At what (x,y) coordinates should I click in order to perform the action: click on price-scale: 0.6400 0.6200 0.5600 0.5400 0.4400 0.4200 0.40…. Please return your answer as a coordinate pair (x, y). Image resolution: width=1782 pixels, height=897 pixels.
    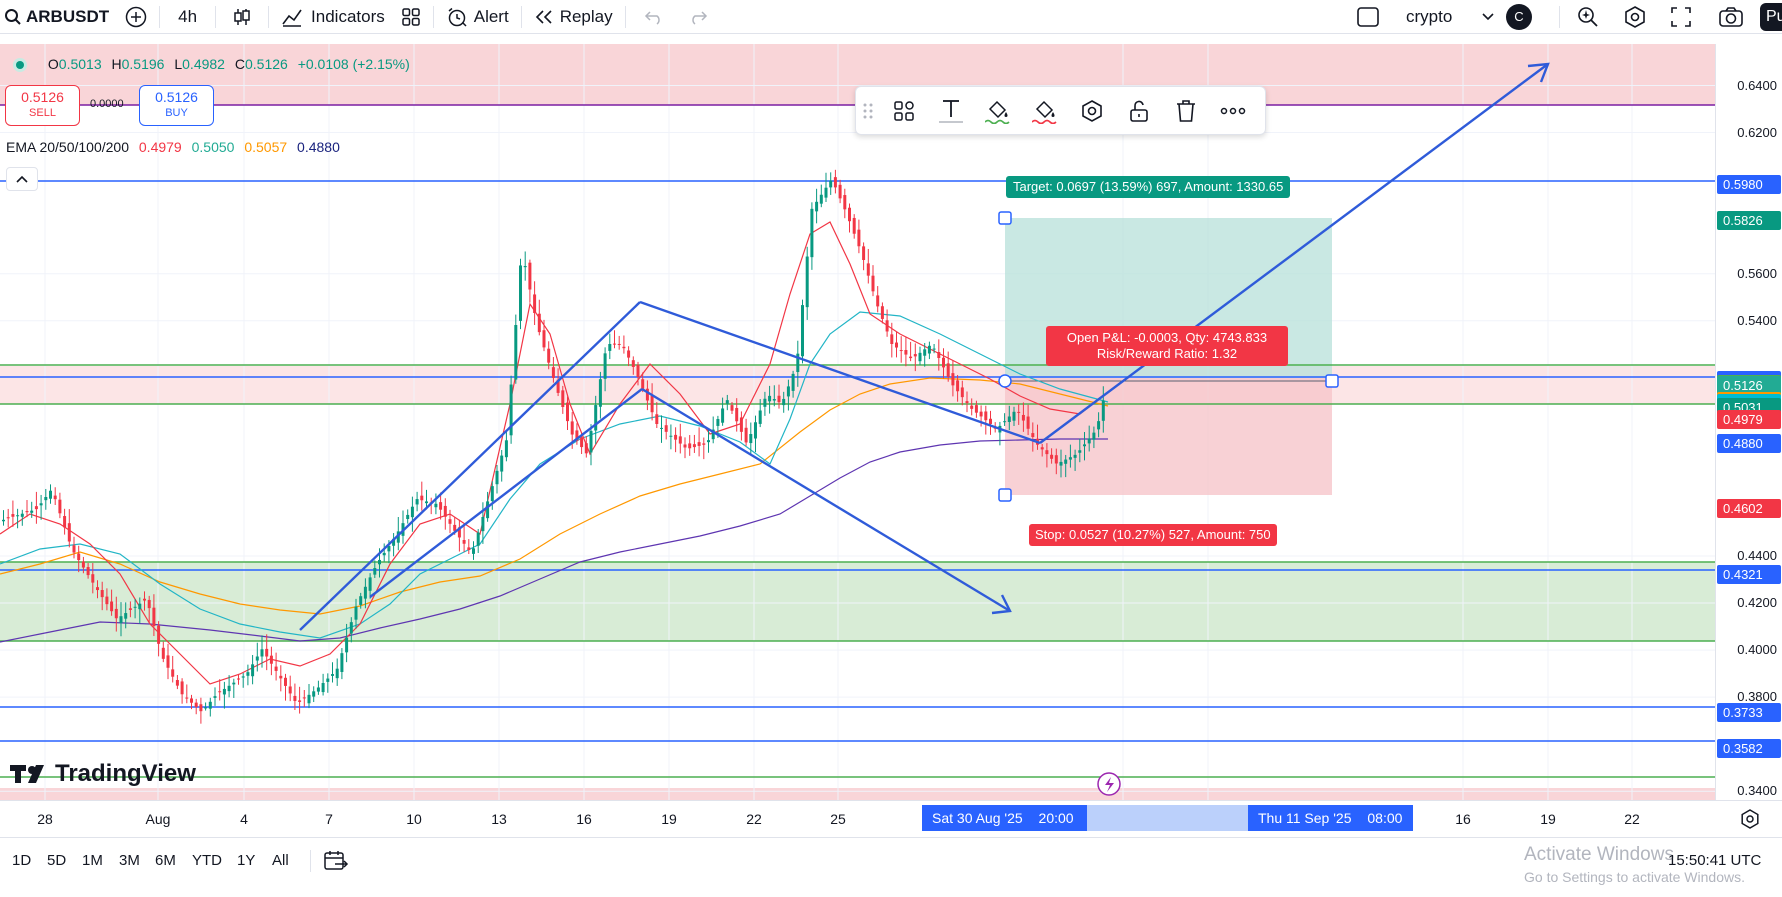
    Looking at the image, I should click on (1748, 422).